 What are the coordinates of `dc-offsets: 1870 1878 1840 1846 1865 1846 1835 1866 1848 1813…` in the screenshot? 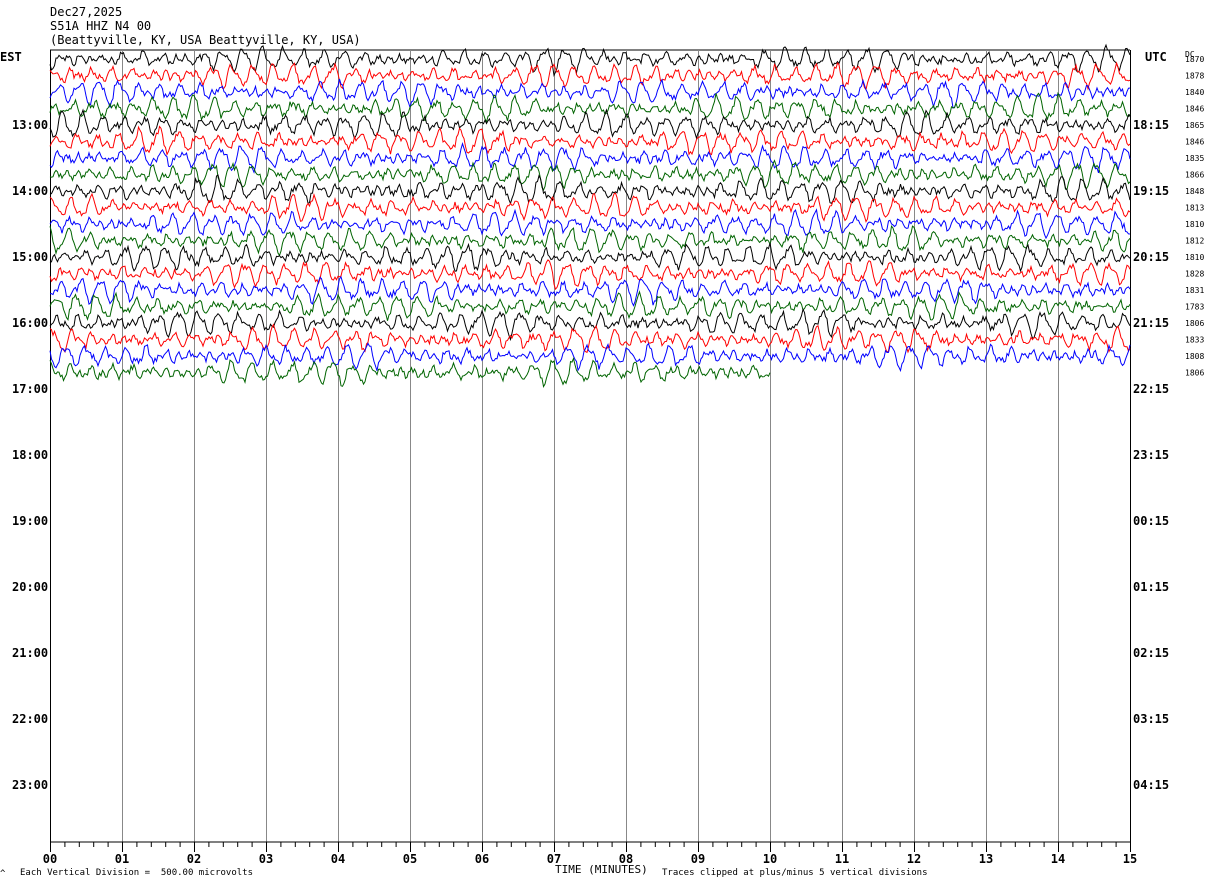 It's located at (1194, 216).